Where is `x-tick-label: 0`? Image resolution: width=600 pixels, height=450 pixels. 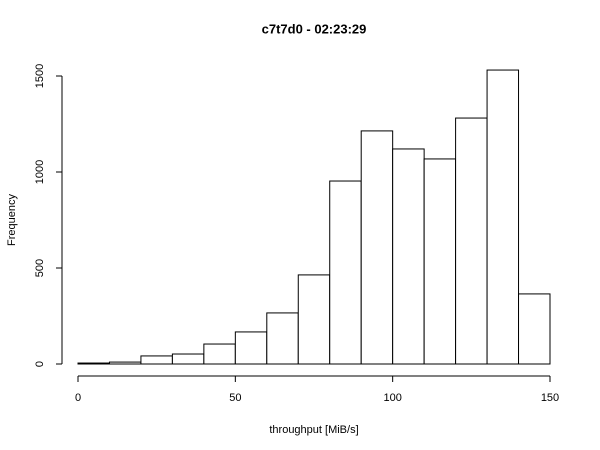 x-tick-label: 0 is located at coordinates (78, 398).